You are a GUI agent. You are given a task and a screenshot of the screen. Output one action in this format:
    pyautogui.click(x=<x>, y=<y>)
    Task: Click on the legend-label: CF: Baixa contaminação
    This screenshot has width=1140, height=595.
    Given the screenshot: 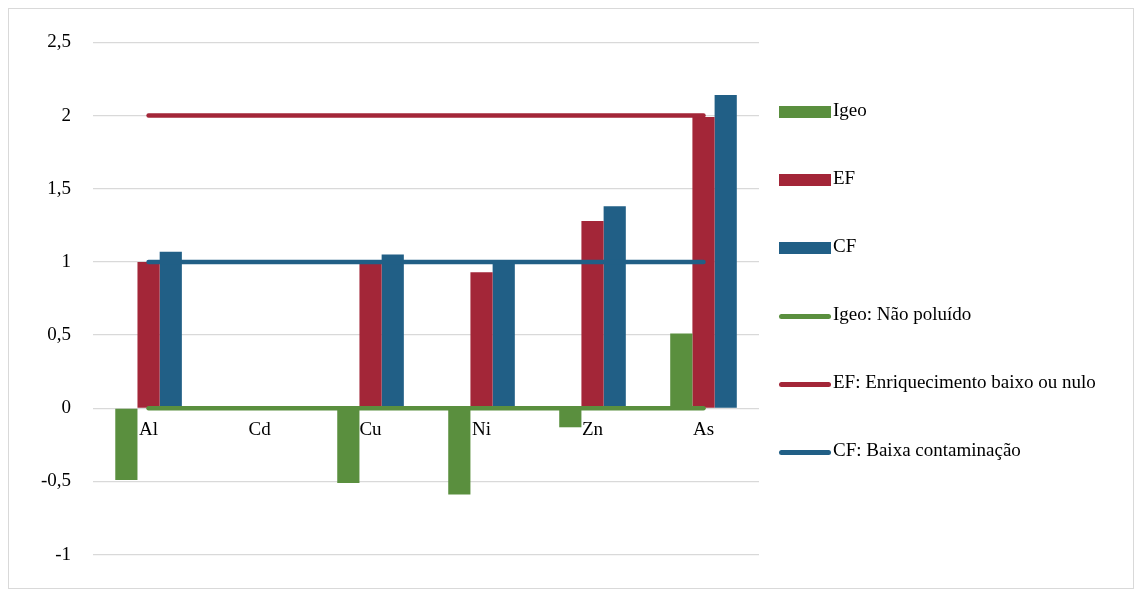 What is the action you would take?
    pyautogui.click(x=927, y=450)
    